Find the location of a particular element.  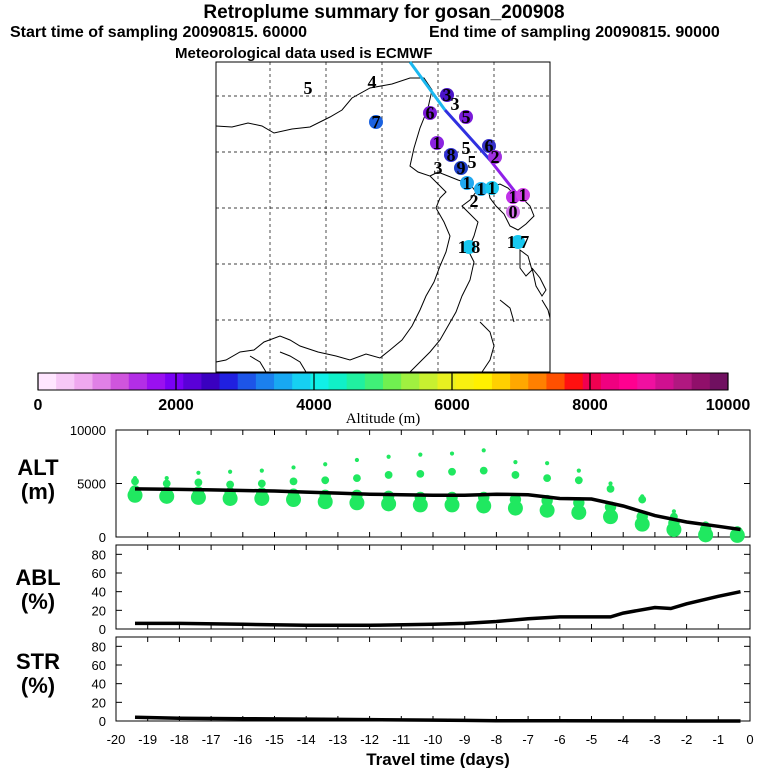

map-day-label: 4 is located at coordinates (372, 82).